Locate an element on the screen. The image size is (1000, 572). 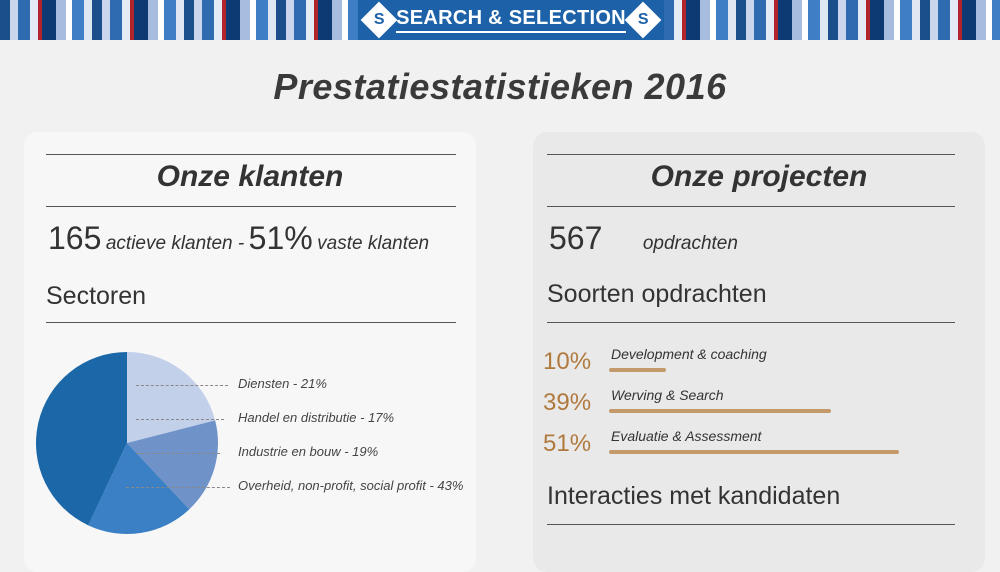
active-label: actieve klanten - is located at coordinates (175, 243).